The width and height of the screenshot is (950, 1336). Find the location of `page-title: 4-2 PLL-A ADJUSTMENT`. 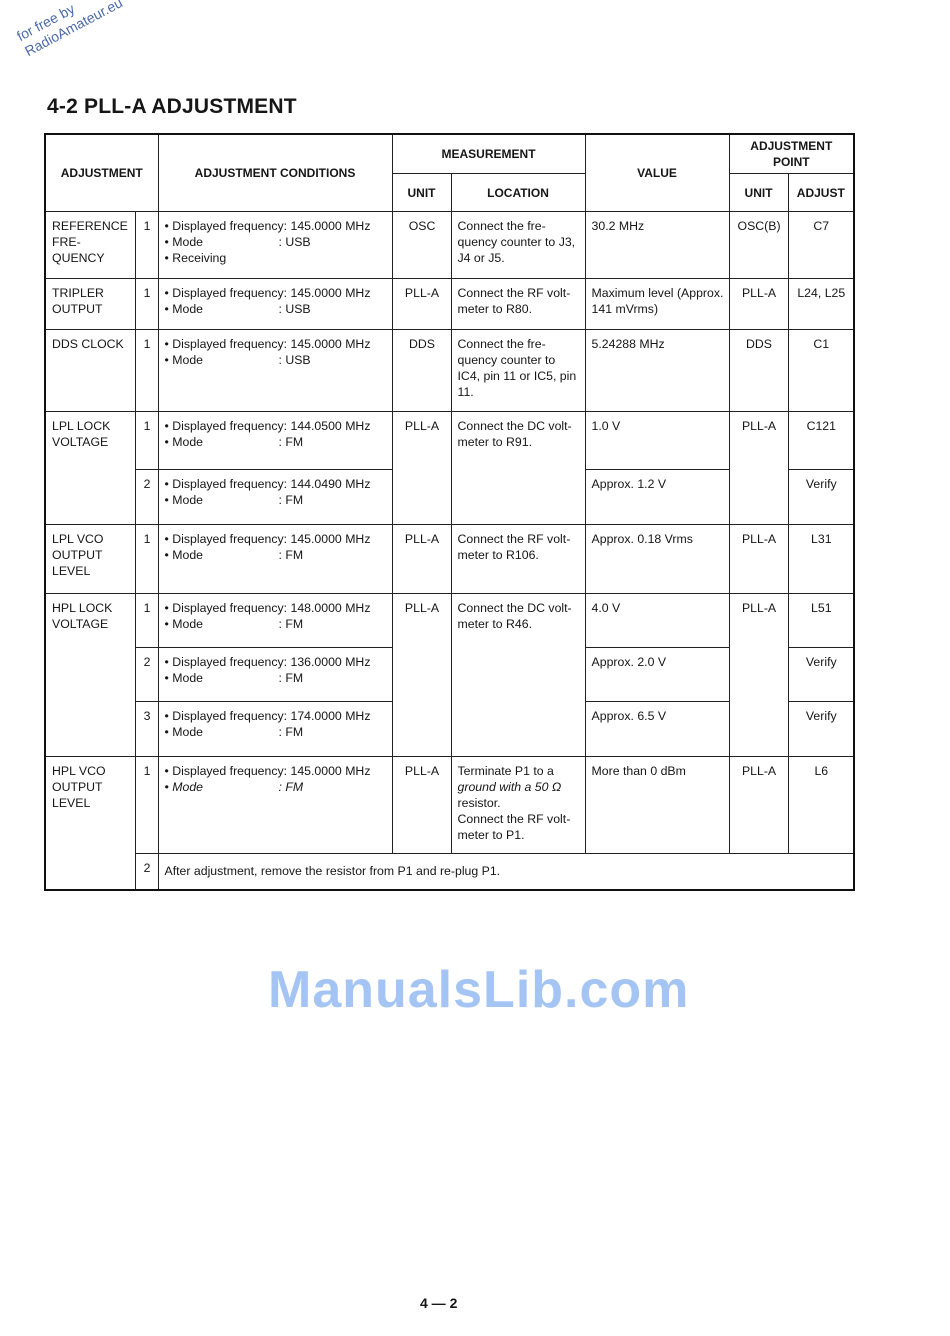

page-title: 4-2 PLL-A ADJUSTMENT is located at coordinates (172, 106).